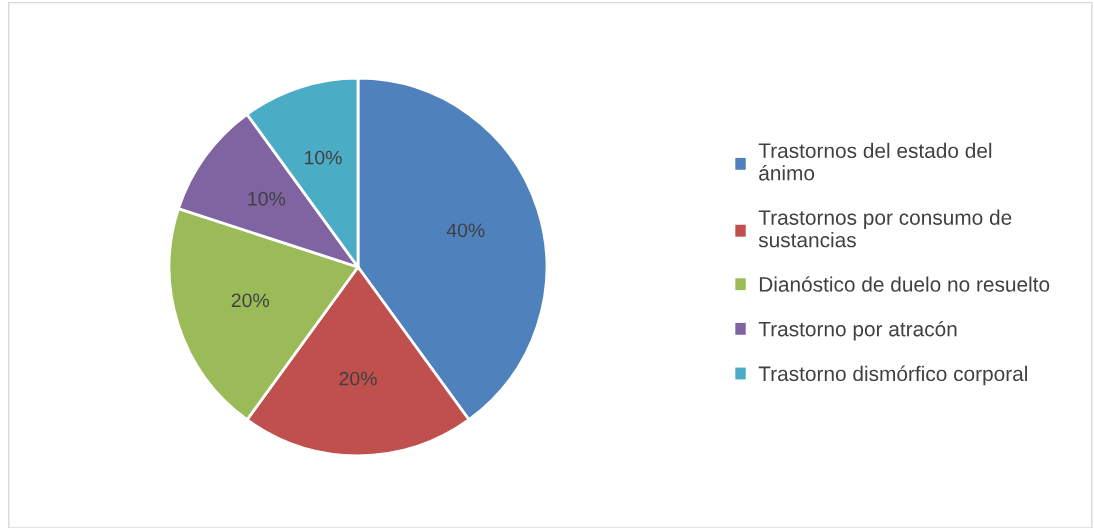  I want to click on legend-label: Trastorno por atracón, so click(857, 330).